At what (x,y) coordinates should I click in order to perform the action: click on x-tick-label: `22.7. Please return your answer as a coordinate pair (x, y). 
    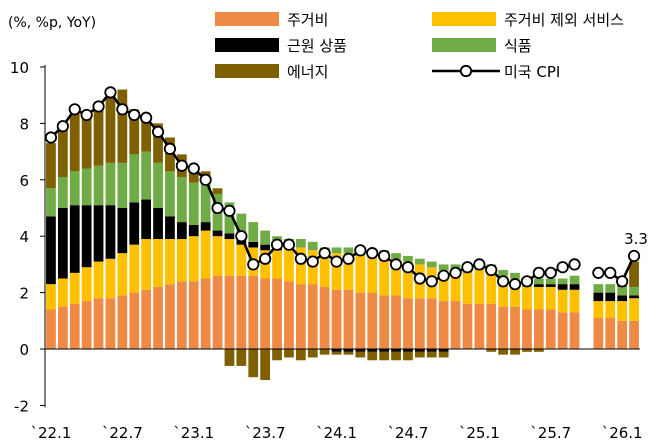
    Looking at the image, I should click on (122, 433).